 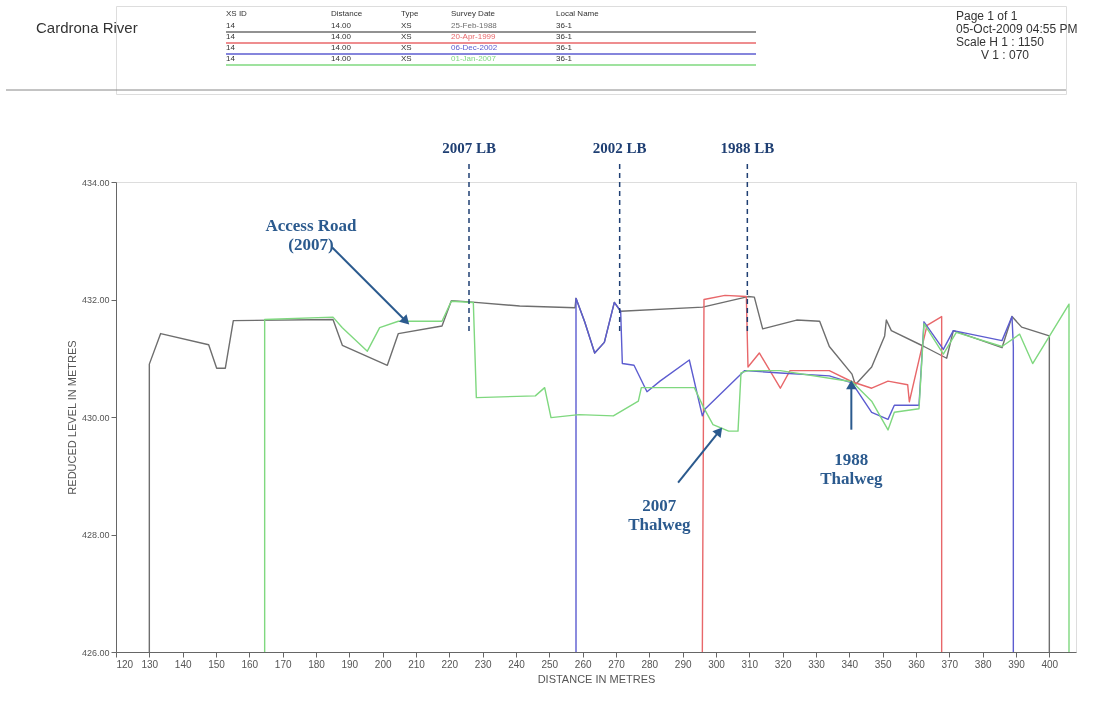 What do you see at coordinates (87, 27) in the screenshot?
I see `chart-title: Cardrona River` at bounding box center [87, 27].